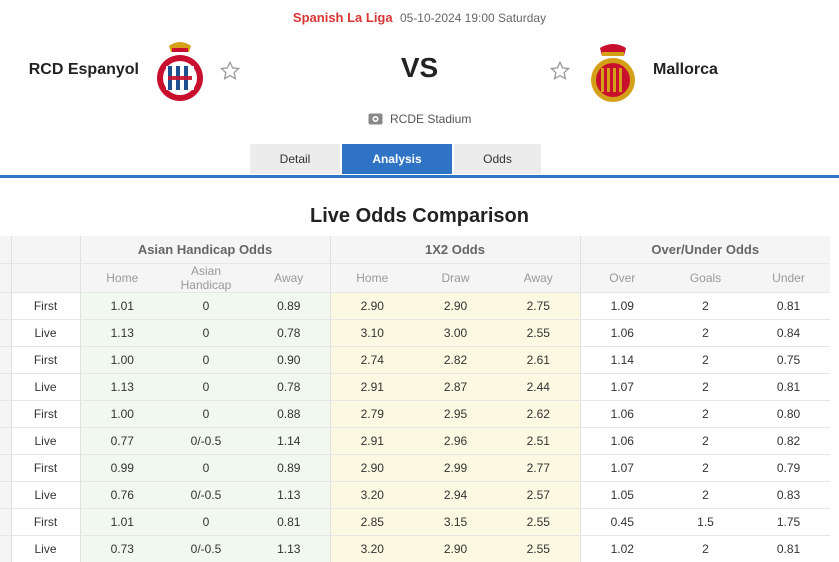 The image size is (839, 562). I want to click on odds-row: First 1.01 0 0.89 2.90 2.90 2.75 1.09 2 0.81, so click(415, 306).